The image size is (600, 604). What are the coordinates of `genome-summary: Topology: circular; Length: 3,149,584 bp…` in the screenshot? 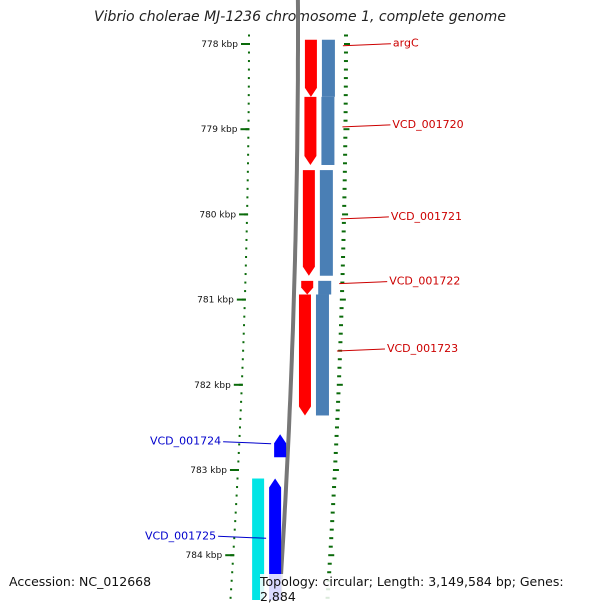 It's located at (430, 589).